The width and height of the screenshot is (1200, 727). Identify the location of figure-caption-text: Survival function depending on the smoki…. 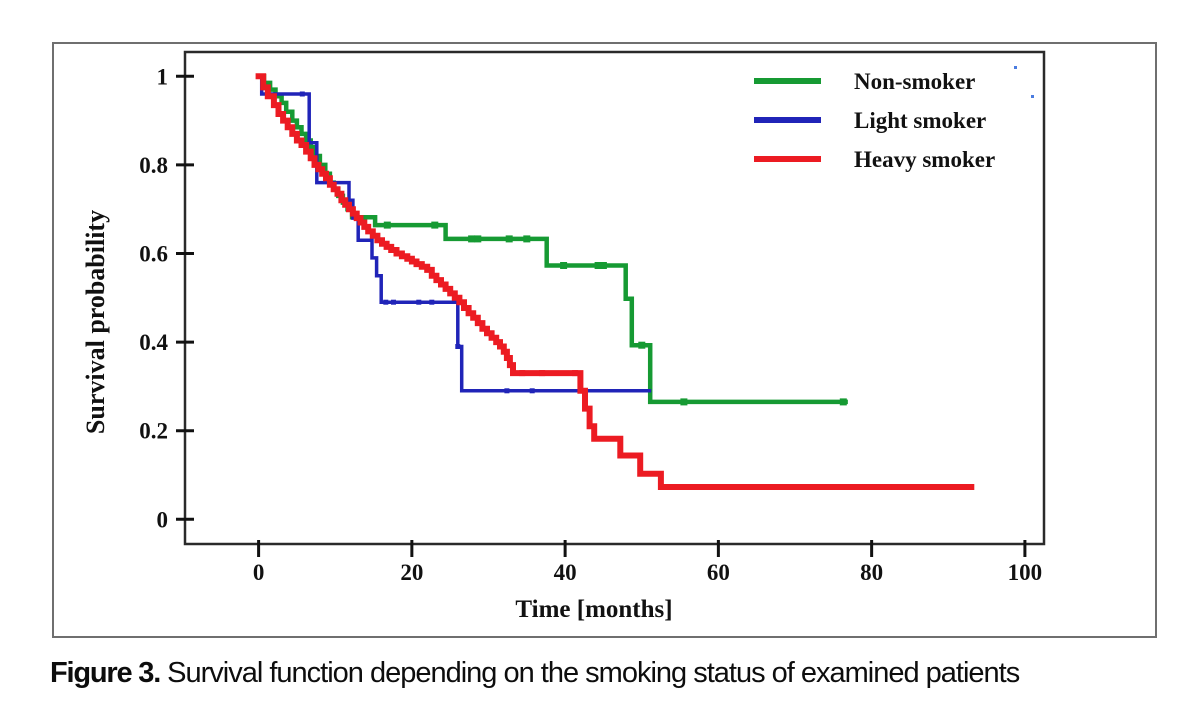
(590, 673).